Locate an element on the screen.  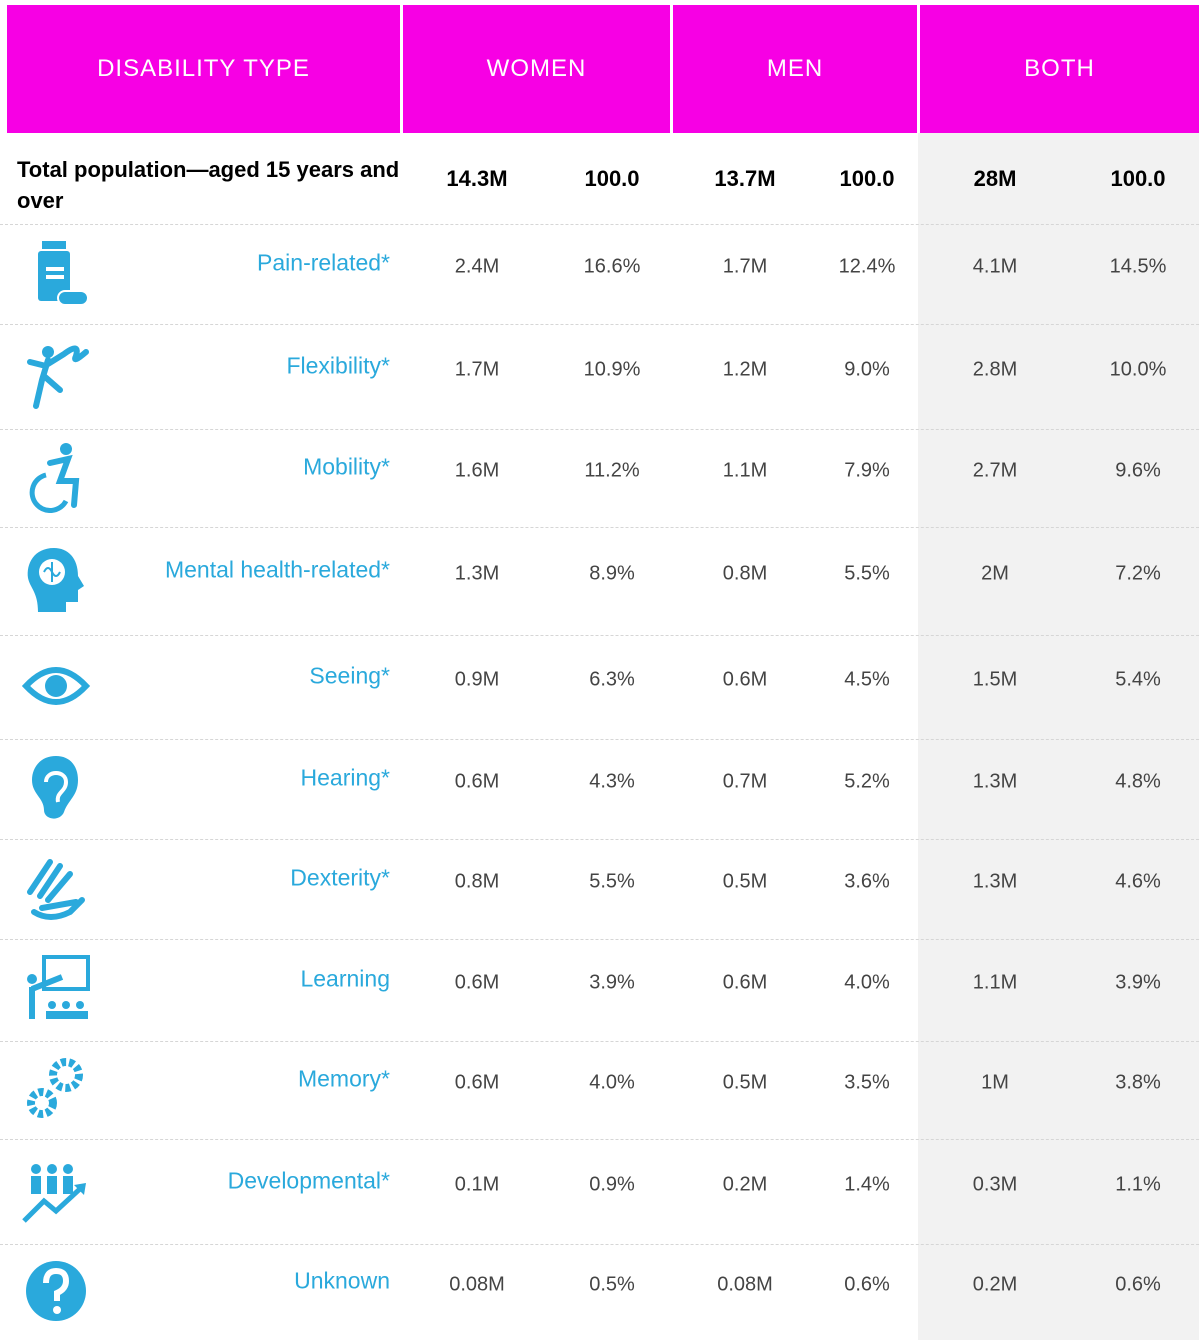
cell-value: 8.9% is located at coordinates (612, 573).